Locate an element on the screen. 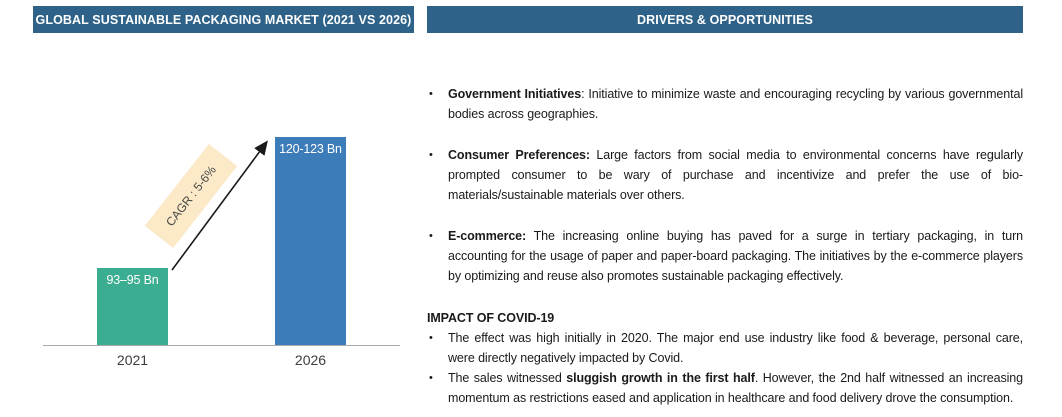 This screenshot has height=417, width=1062. bar-2026-value-label: 120-123 Bn is located at coordinates (310, 149).